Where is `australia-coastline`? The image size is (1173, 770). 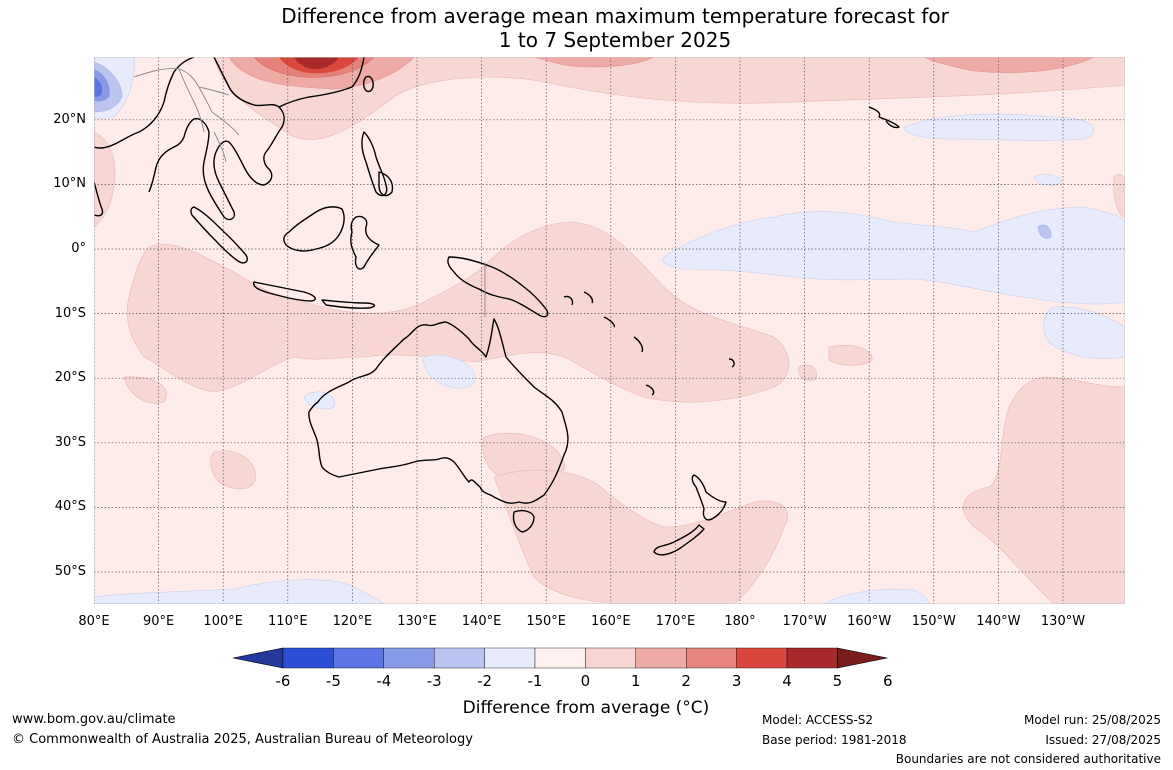 australia-coastline is located at coordinates (438, 411).